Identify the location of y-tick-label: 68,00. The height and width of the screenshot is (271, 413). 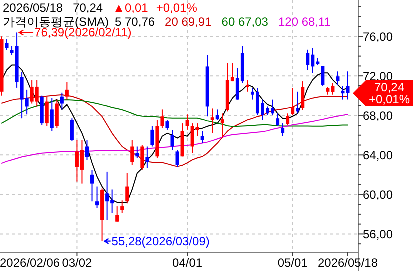
(378, 116).